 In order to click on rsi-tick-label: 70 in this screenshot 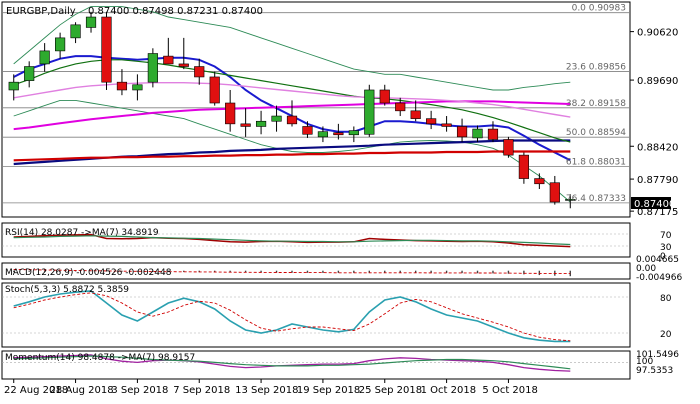, I will do `click(666, 236)`.